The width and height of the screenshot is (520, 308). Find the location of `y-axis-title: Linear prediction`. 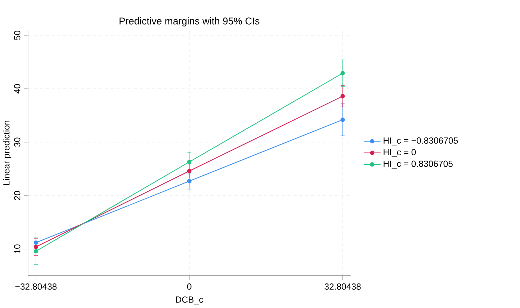

y-axis-title: Linear prediction is located at coordinates (7, 153).